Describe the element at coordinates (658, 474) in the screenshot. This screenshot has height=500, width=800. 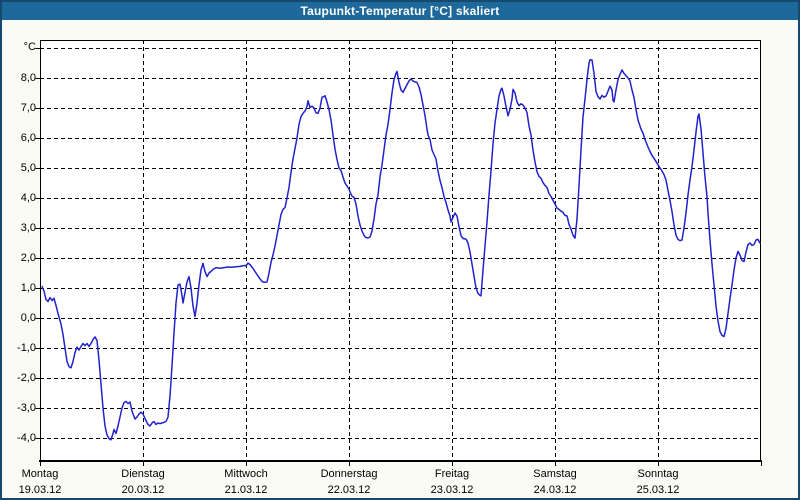
I see `day-label: Sonntag` at that location.